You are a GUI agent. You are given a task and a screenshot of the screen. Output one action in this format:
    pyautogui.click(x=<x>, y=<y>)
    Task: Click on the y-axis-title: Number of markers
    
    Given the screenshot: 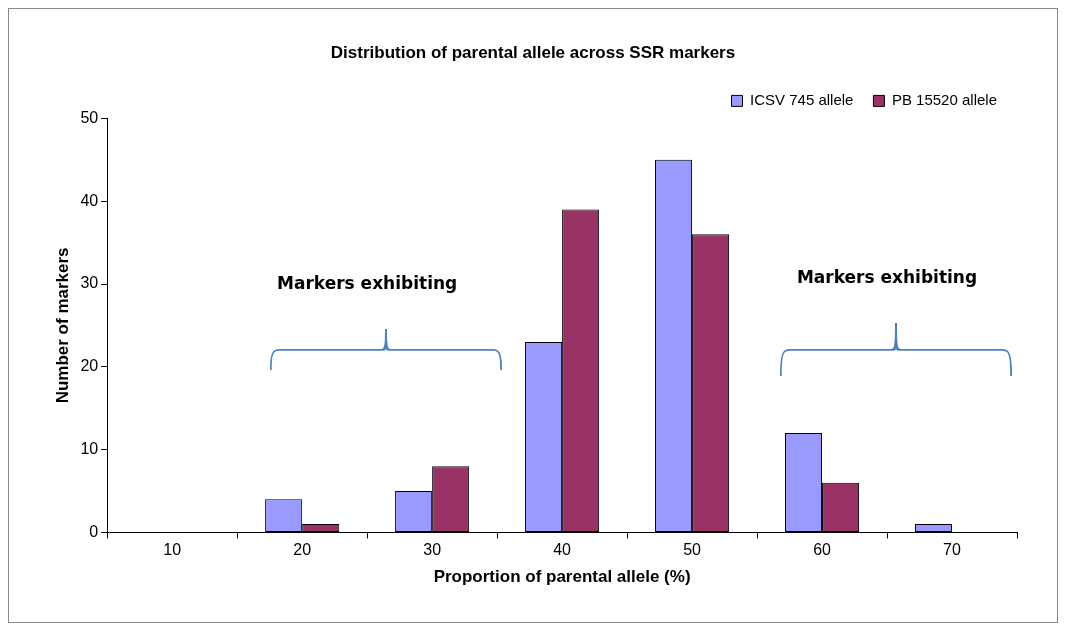 What is the action you would take?
    pyautogui.click(x=62, y=325)
    